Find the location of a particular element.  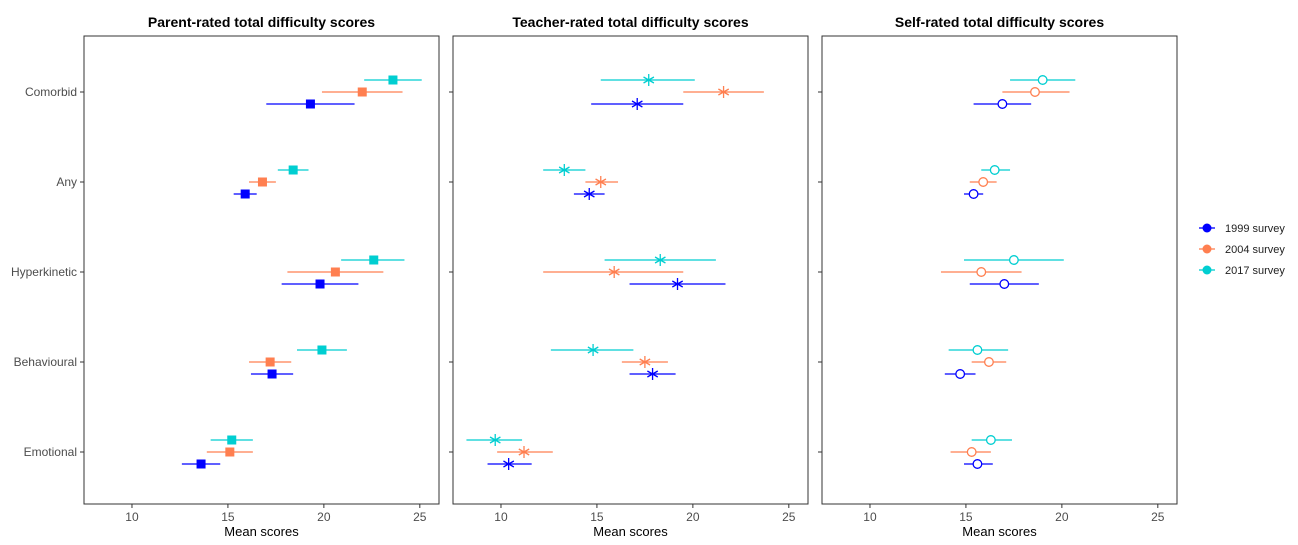

panel-title: Teacher-rated total difficulty scores is located at coordinates (630, 22).